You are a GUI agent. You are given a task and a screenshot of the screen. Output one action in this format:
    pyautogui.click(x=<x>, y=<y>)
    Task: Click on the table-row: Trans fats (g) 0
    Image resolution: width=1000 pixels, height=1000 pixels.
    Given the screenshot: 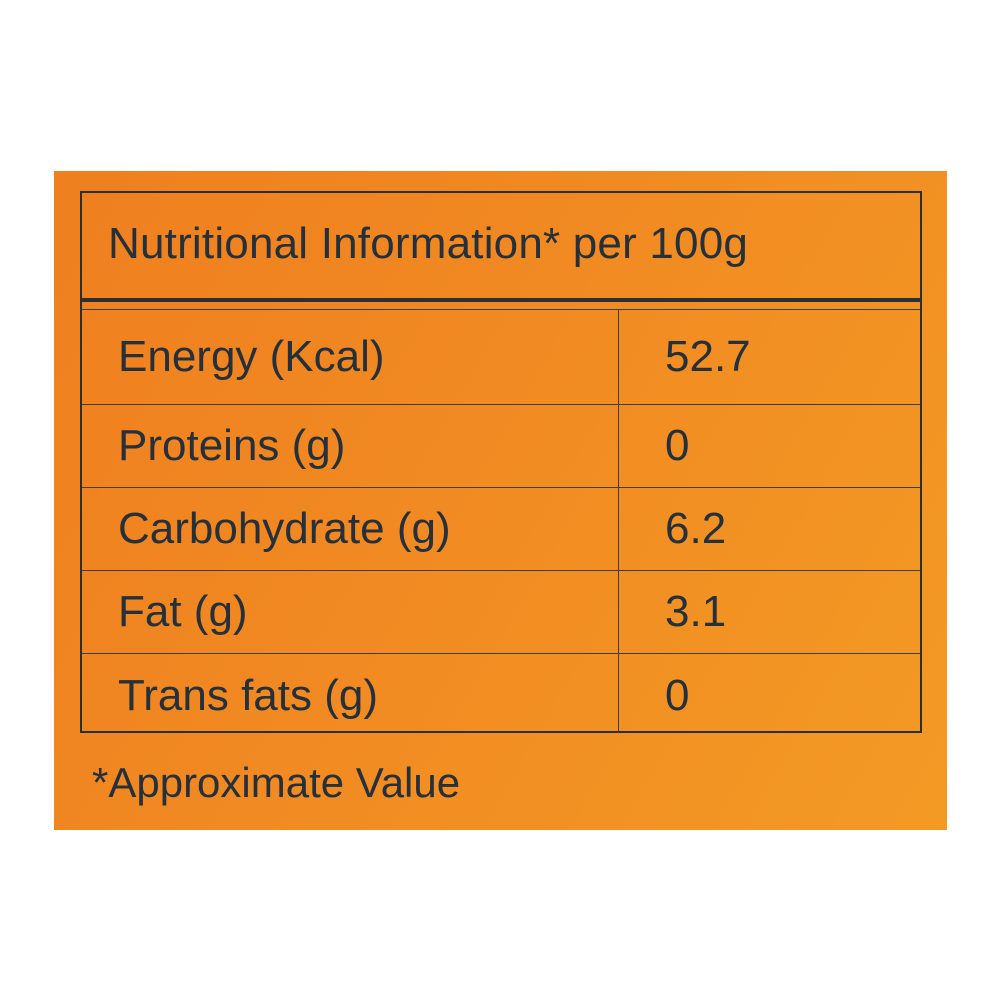 What is the action you would take?
    pyautogui.click(x=501, y=695)
    